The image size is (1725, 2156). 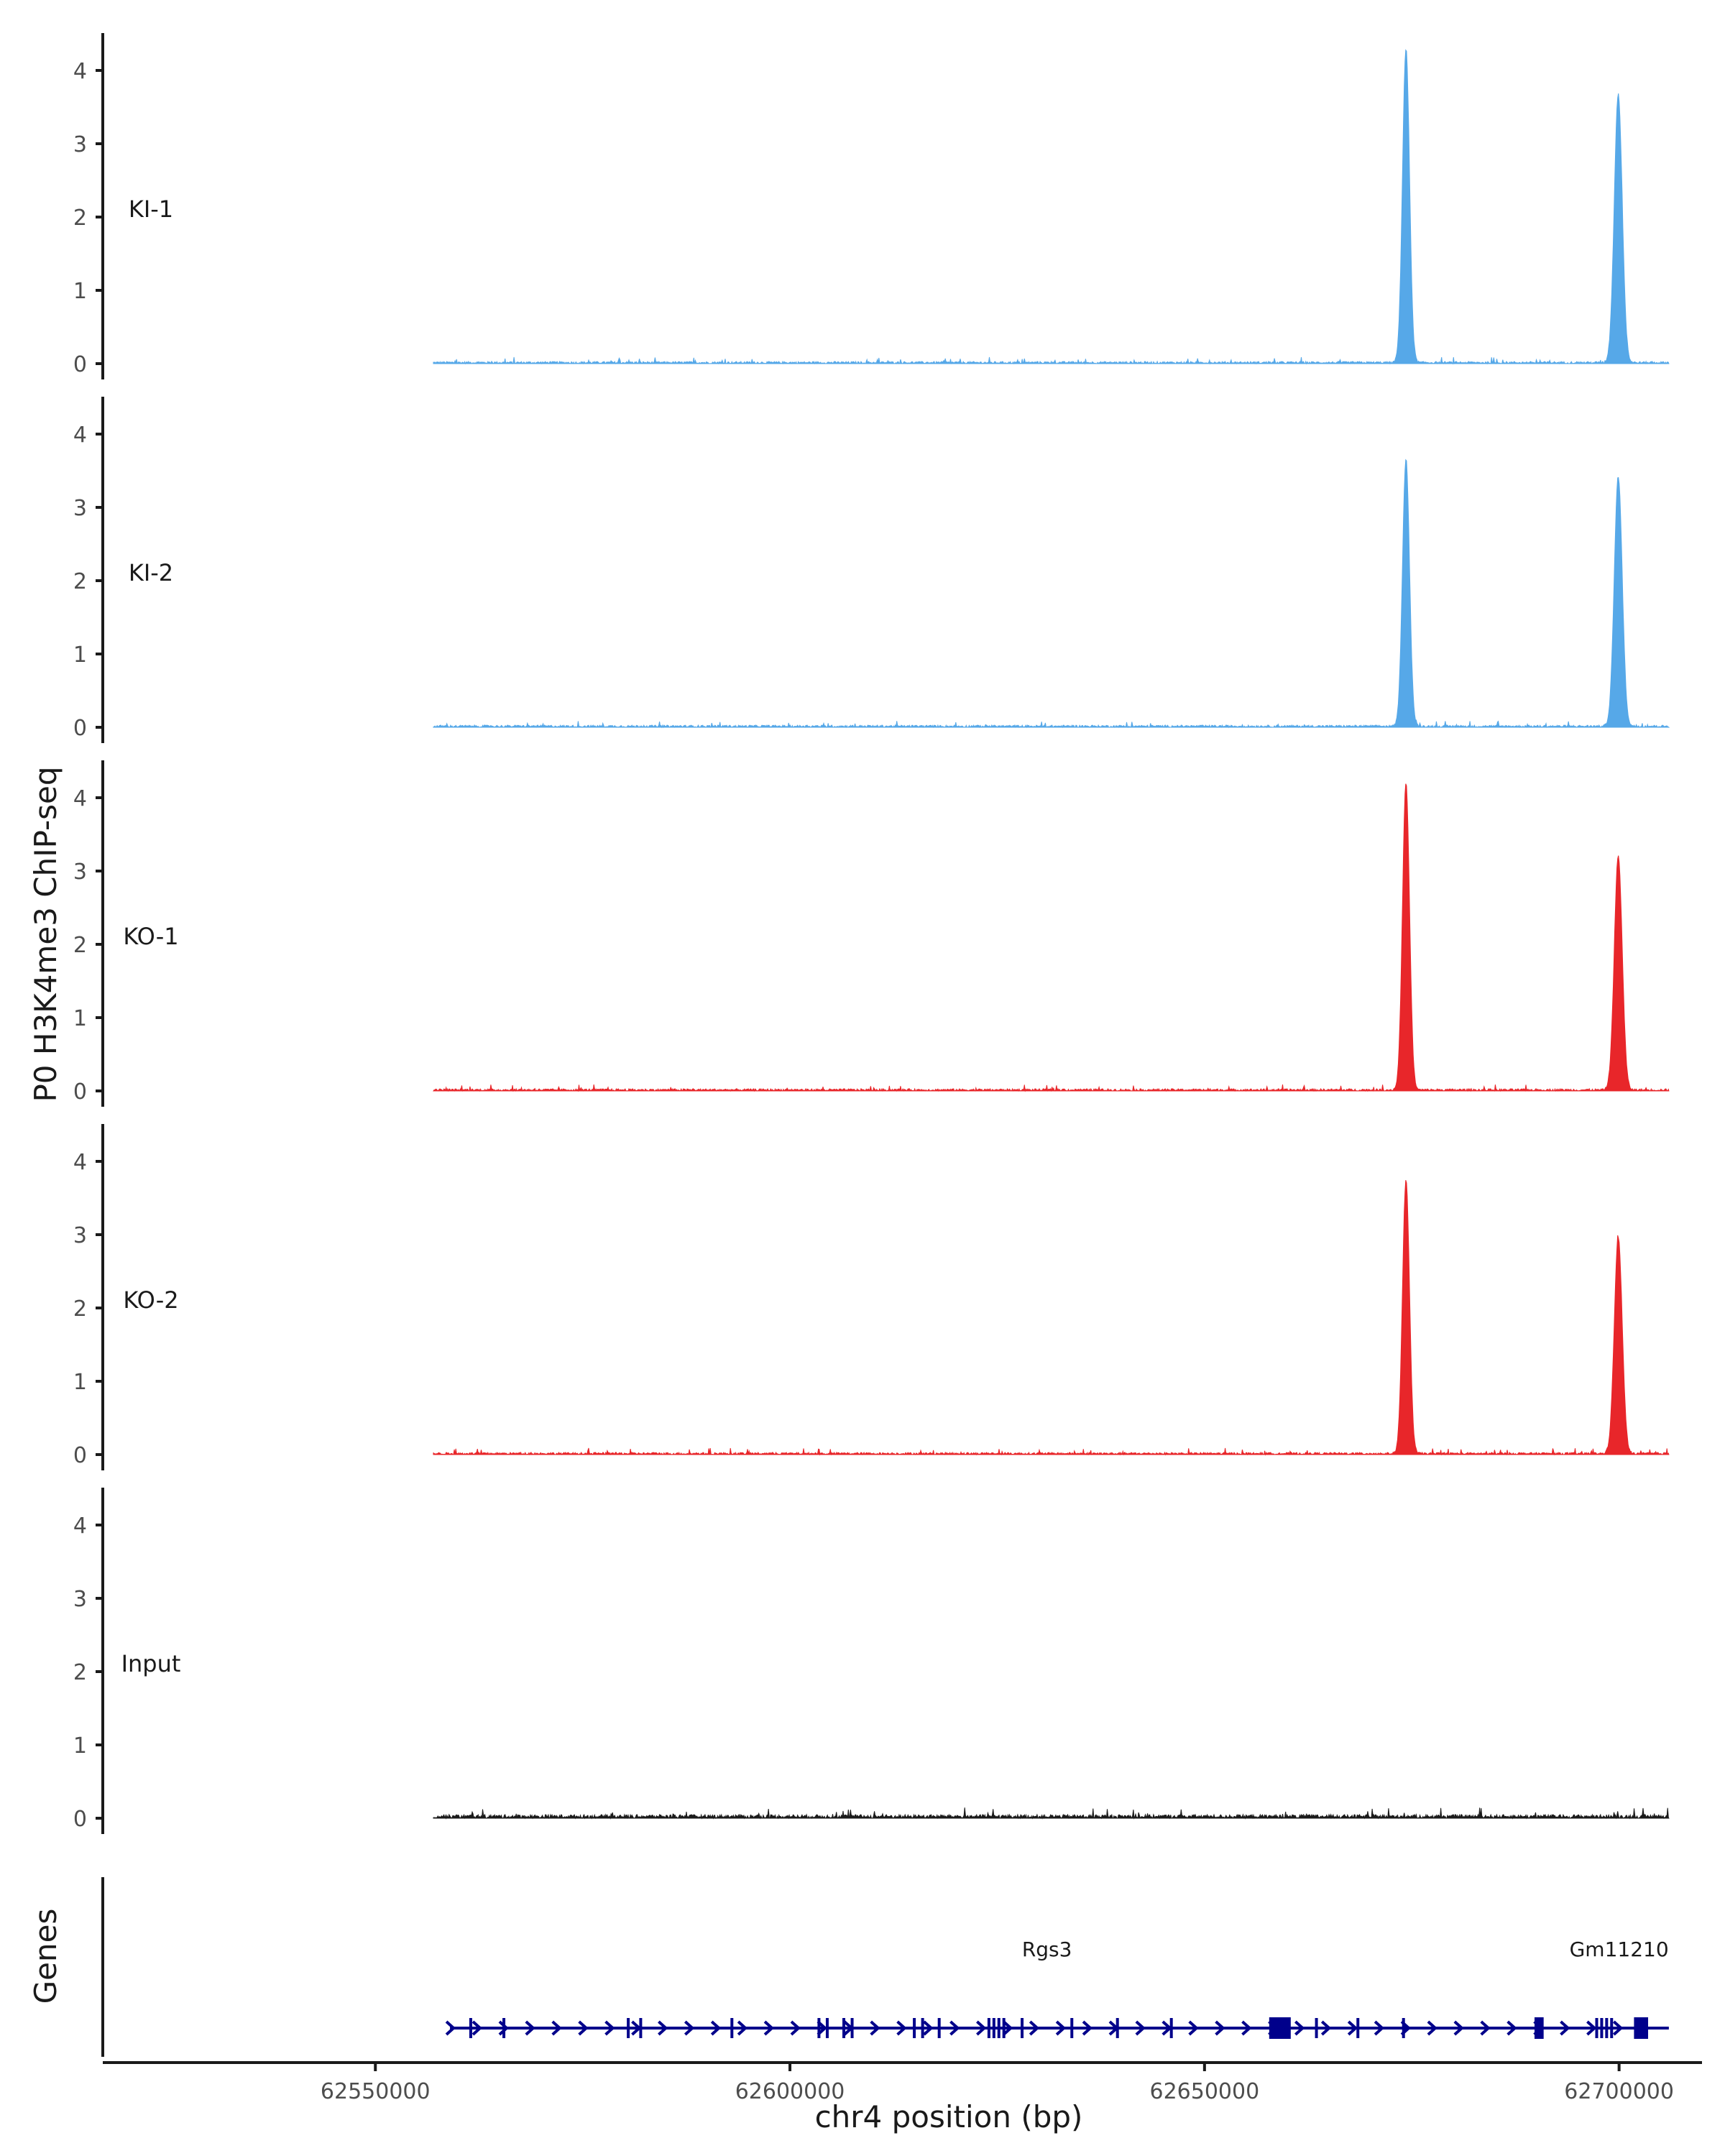 What do you see at coordinates (1047, 1950) in the screenshot?
I see `gene-label-rgs3: Rgs3` at bounding box center [1047, 1950].